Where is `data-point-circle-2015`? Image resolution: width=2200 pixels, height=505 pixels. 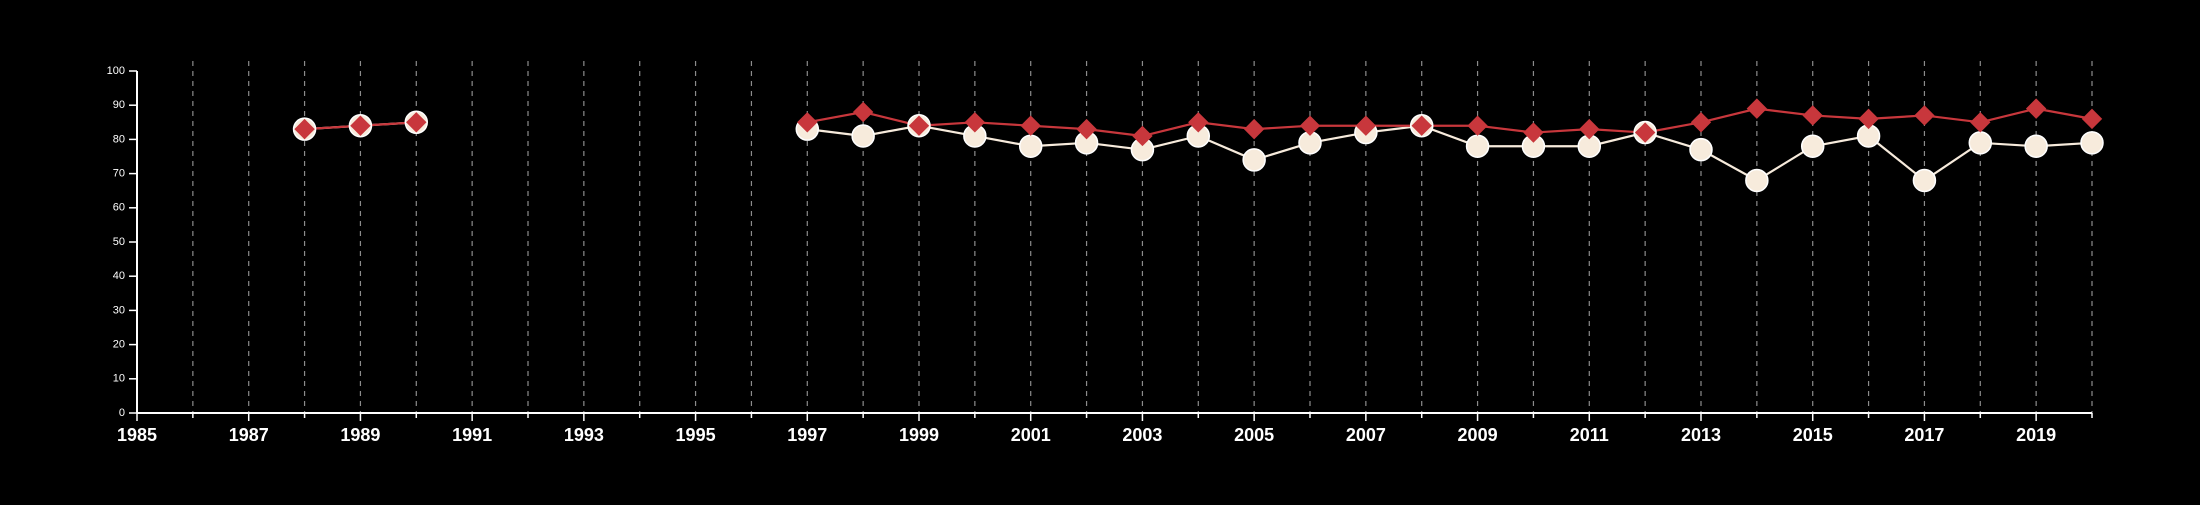
data-point-circle-2015 is located at coordinates (1812, 146).